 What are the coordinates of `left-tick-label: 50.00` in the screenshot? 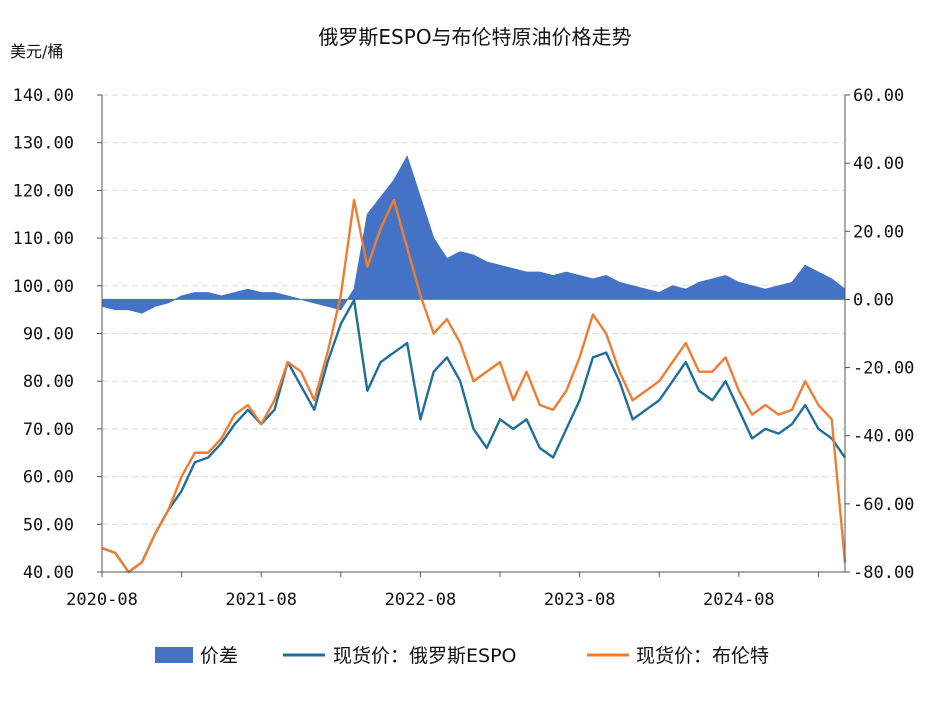 It's located at (48, 525).